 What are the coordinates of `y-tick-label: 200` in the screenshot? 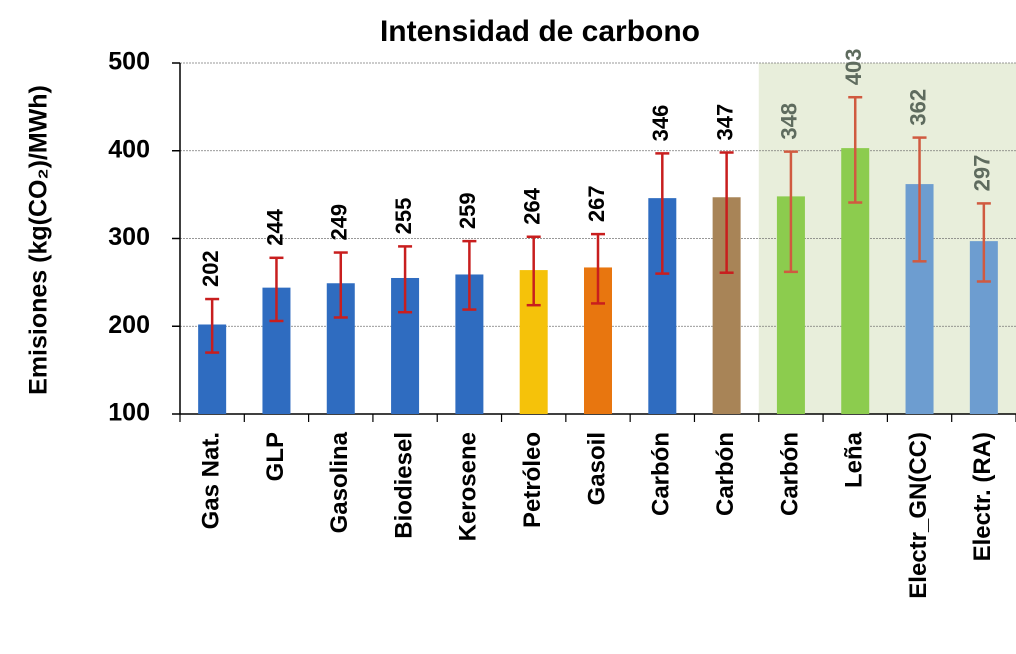 It's located at (129, 325).